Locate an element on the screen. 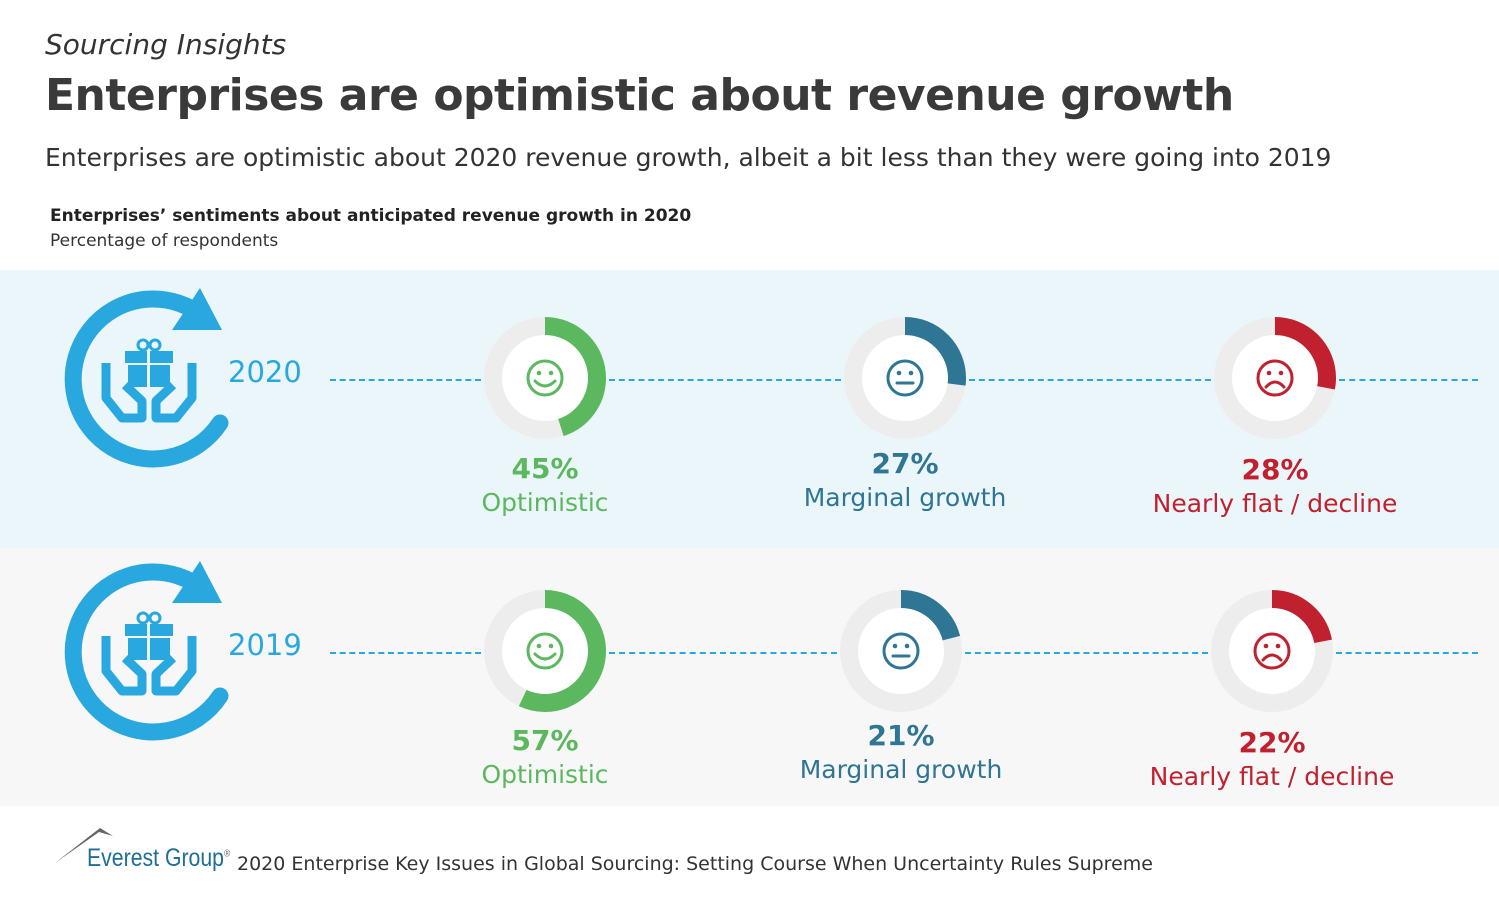 This screenshot has width=1499, height=923. percent-label: 27% is located at coordinates (905, 463).